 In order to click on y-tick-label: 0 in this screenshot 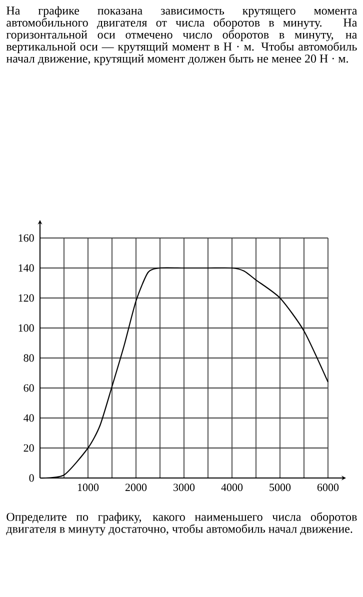, I will do `click(31, 478)`.